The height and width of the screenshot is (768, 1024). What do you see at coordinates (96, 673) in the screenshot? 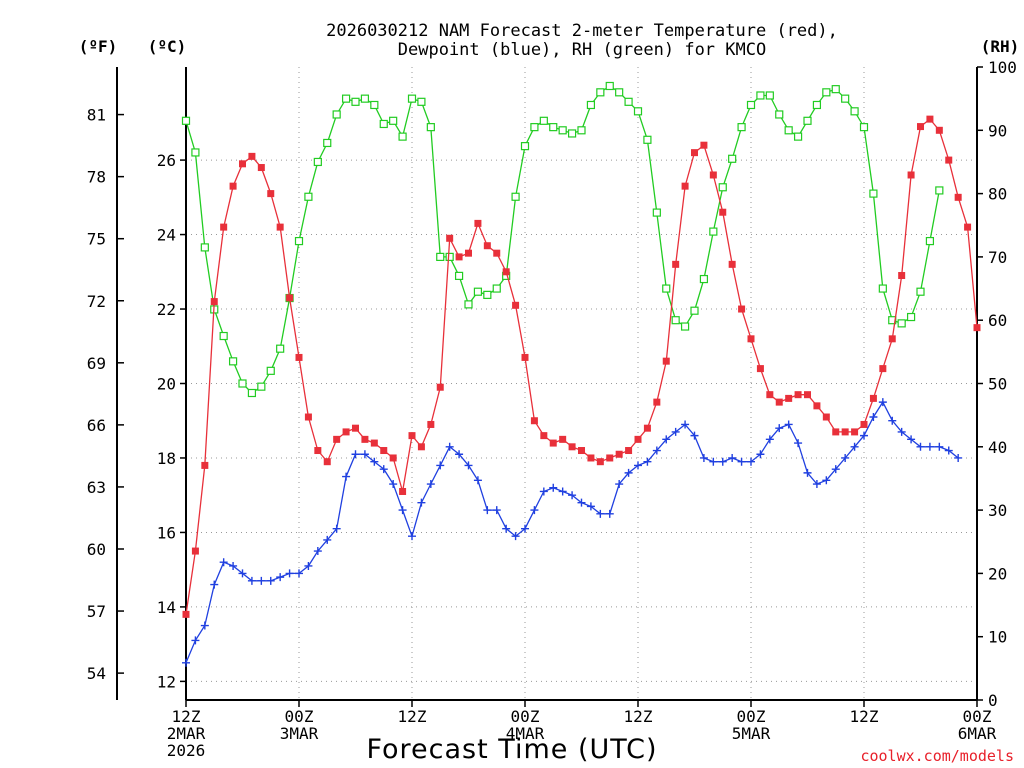
I see `fahrenheit-tick-label: 54` at bounding box center [96, 673].